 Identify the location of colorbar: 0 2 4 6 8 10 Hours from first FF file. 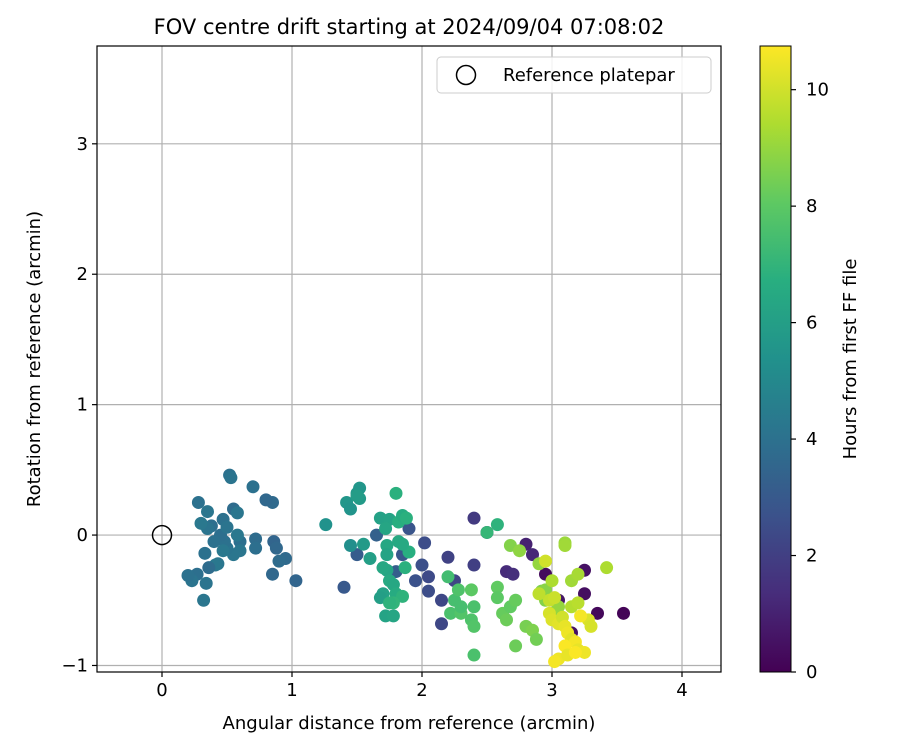
(810, 364).